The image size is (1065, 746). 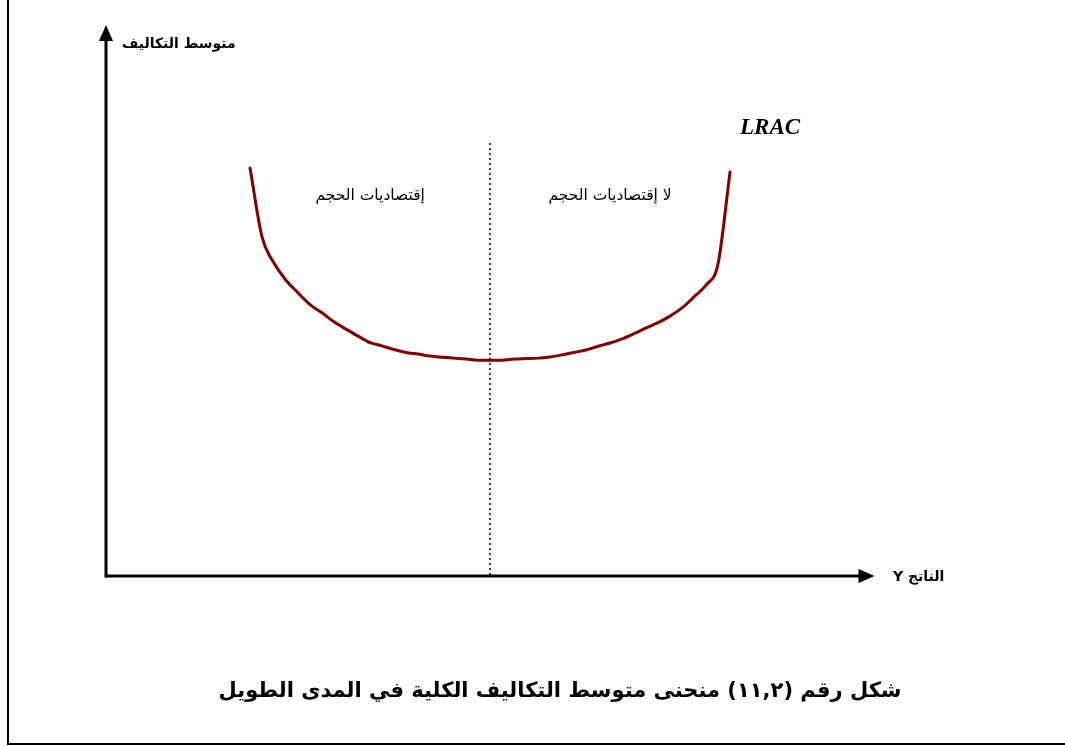 What do you see at coordinates (560, 690) in the screenshot?
I see `text: شكل رقم (١١,٢) منحنى متوسط التكاليف الكلية في المدى الطويل` at bounding box center [560, 690].